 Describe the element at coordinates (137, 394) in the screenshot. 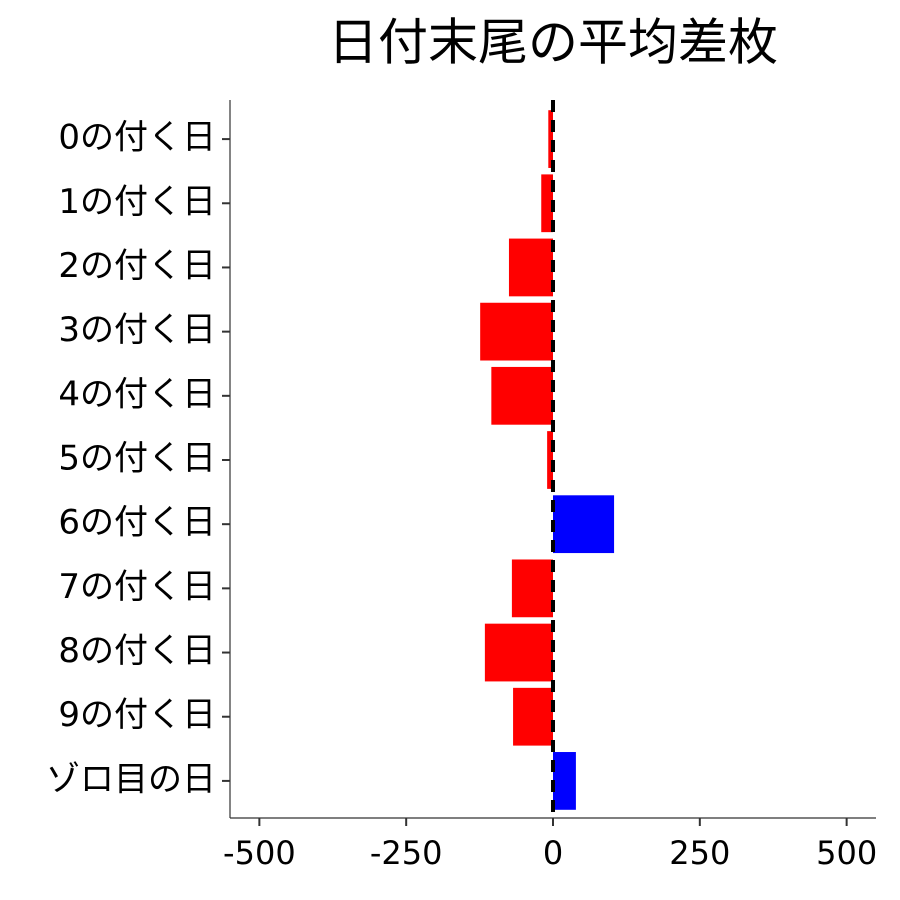

I see `y-tick-label: 4の付く日` at that location.